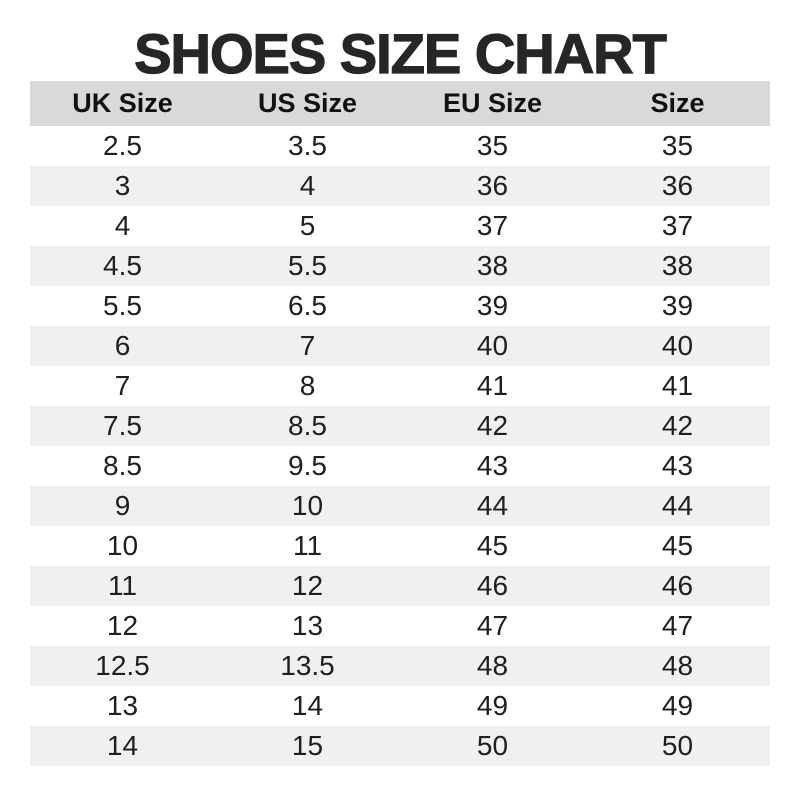  I want to click on table-row: 10 11 45 45, so click(400, 546).